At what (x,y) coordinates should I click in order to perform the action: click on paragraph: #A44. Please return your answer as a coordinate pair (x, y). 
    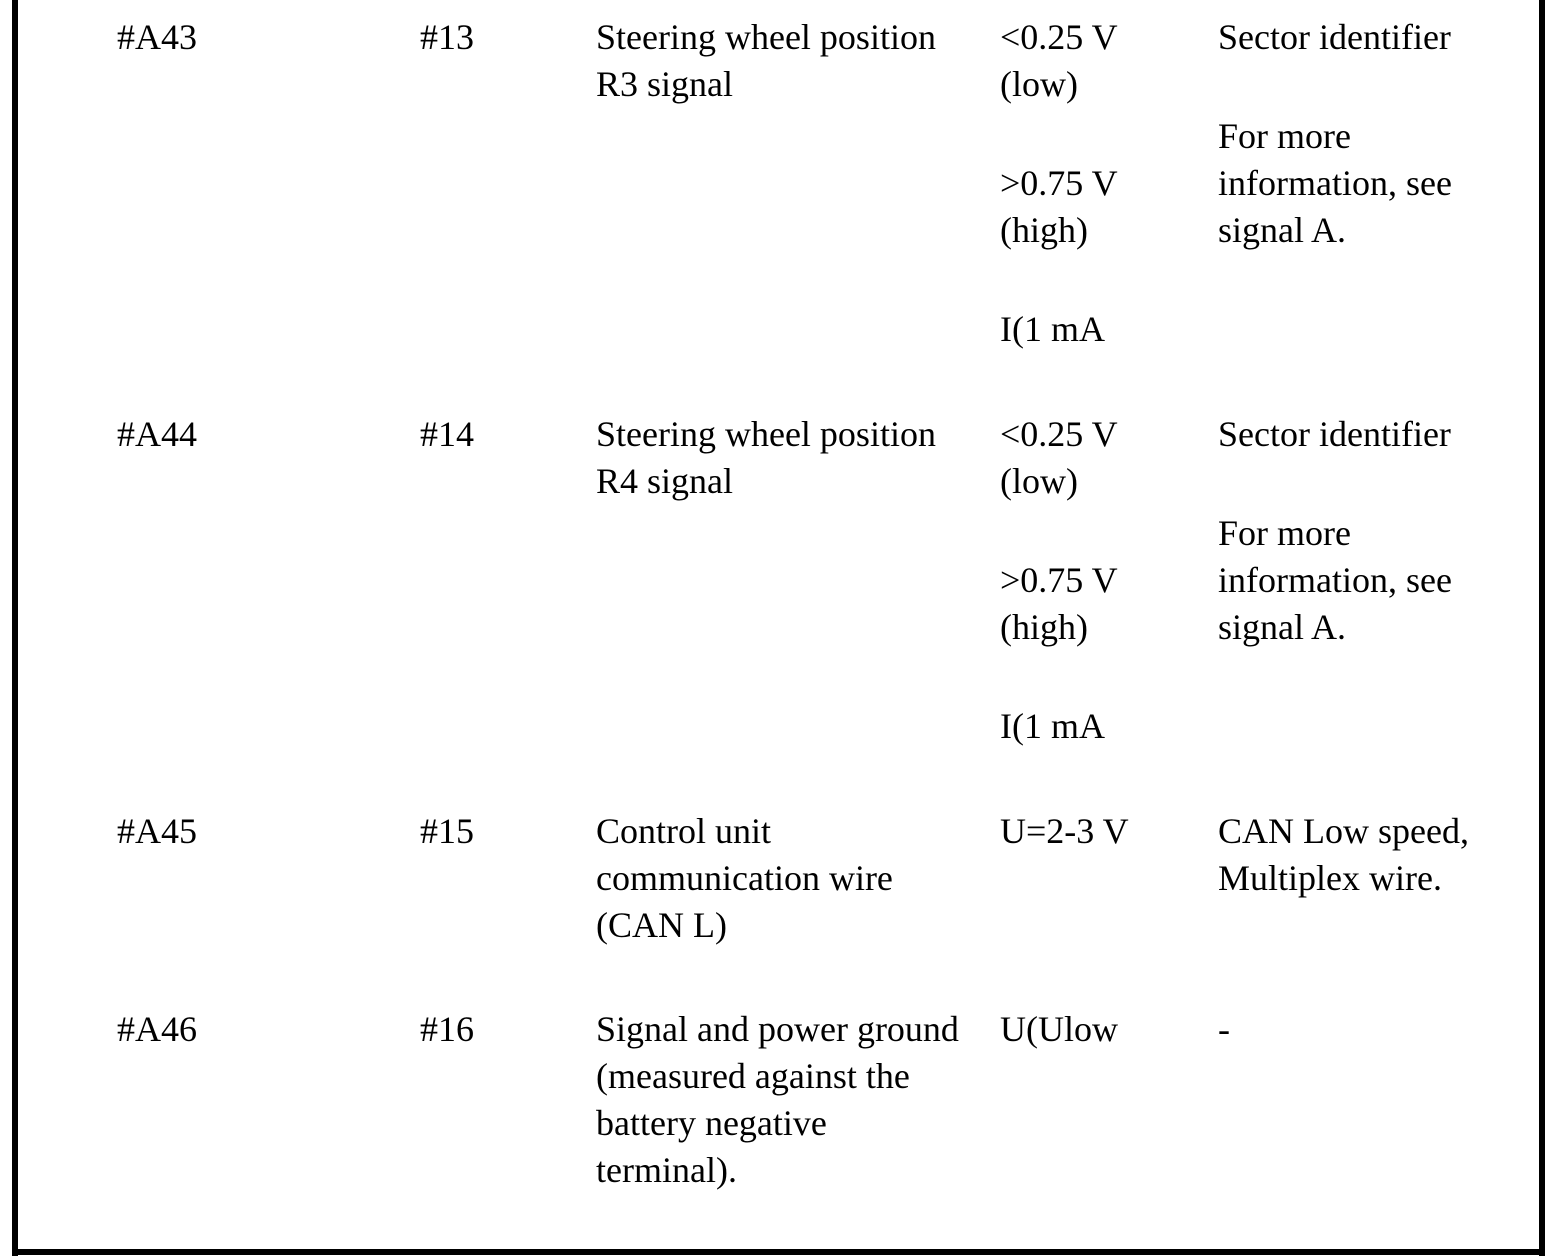
    Looking at the image, I should click on (157, 434).